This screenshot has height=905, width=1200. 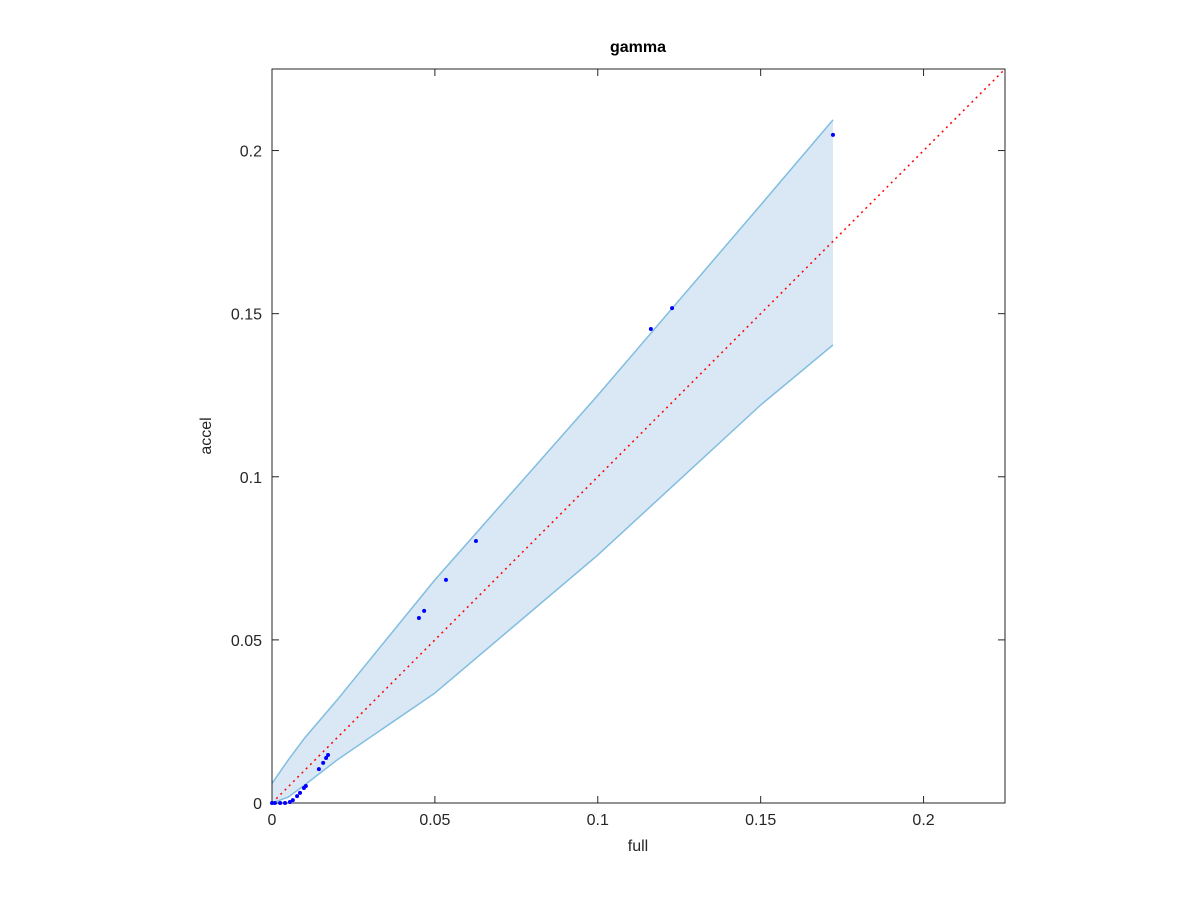 What do you see at coordinates (760, 820) in the screenshot?
I see `x-tick-label: 0.15` at bounding box center [760, 820].